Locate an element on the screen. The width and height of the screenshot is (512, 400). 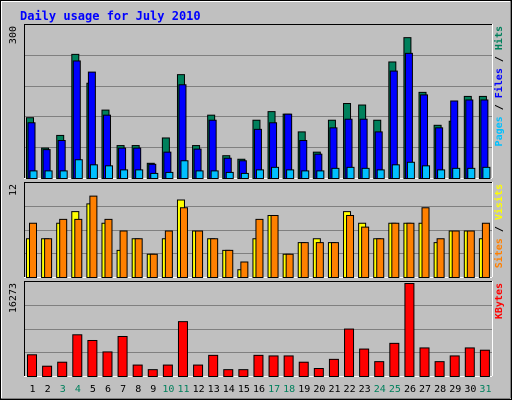
y-axis-legend-label: KBytes is located at coordinates (499, 301).